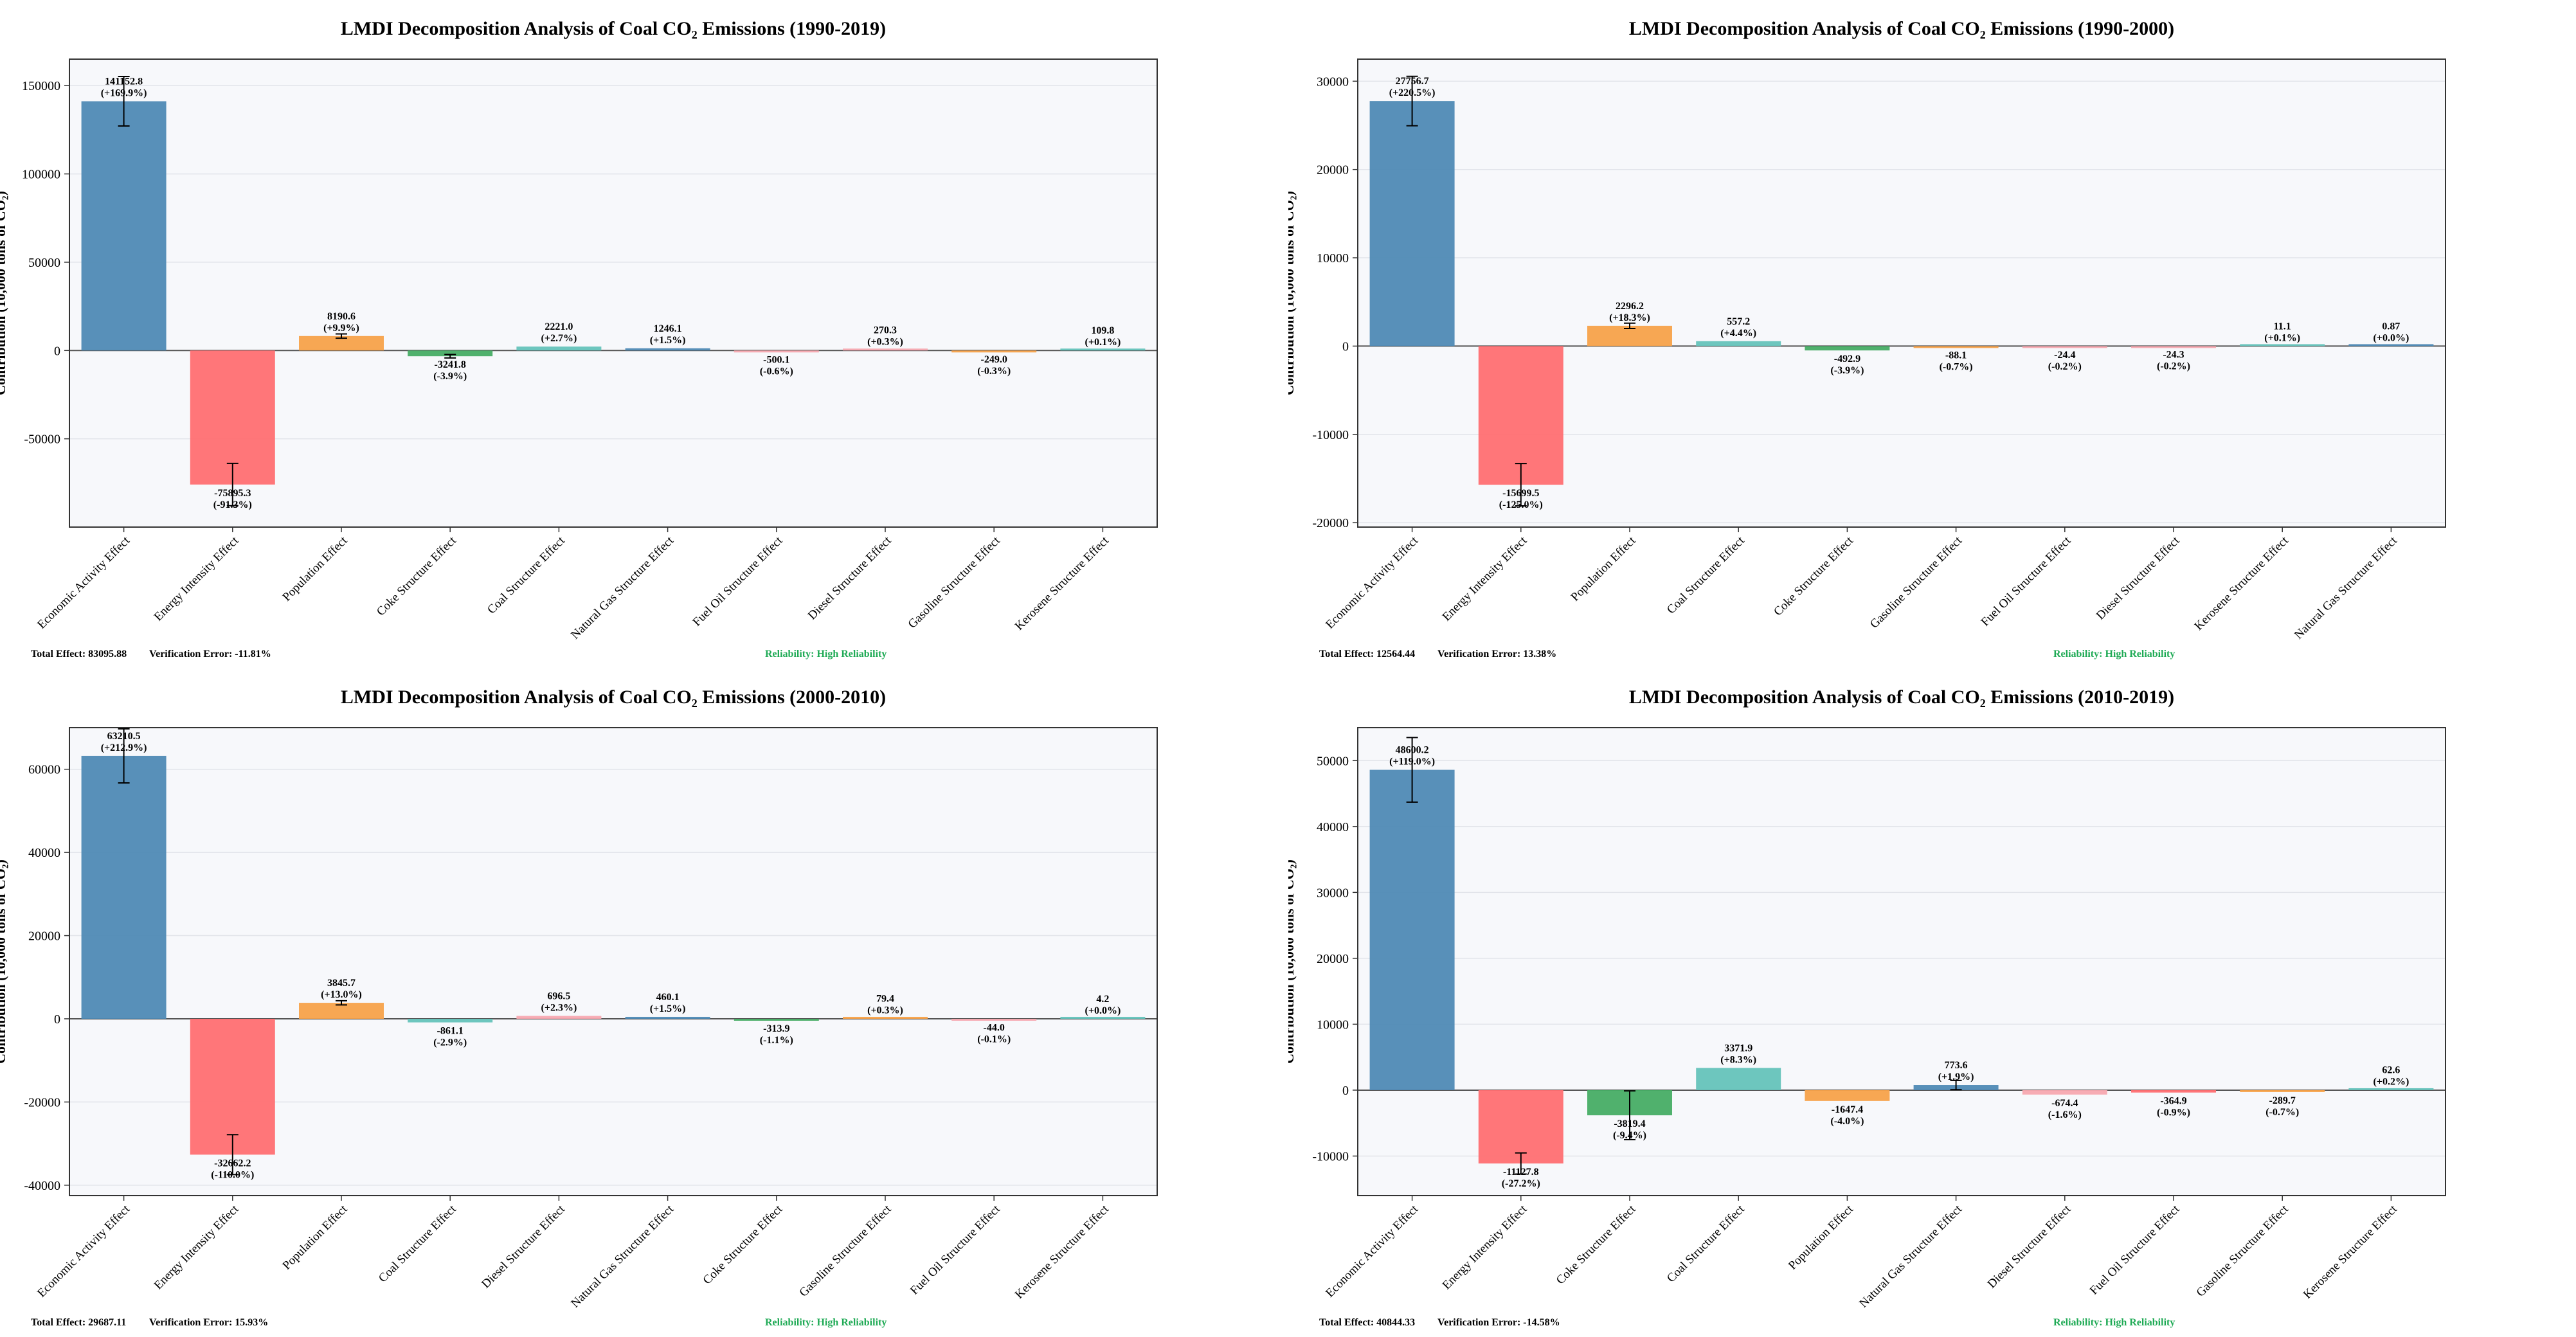 The width and height of the screenshot is (2576, 1337). What do you see at coordinates (1911, 1256) in the screenshot?
I see `x-category-label: Natural Gas Structure Effect` at bounding box center [1911, 1256].